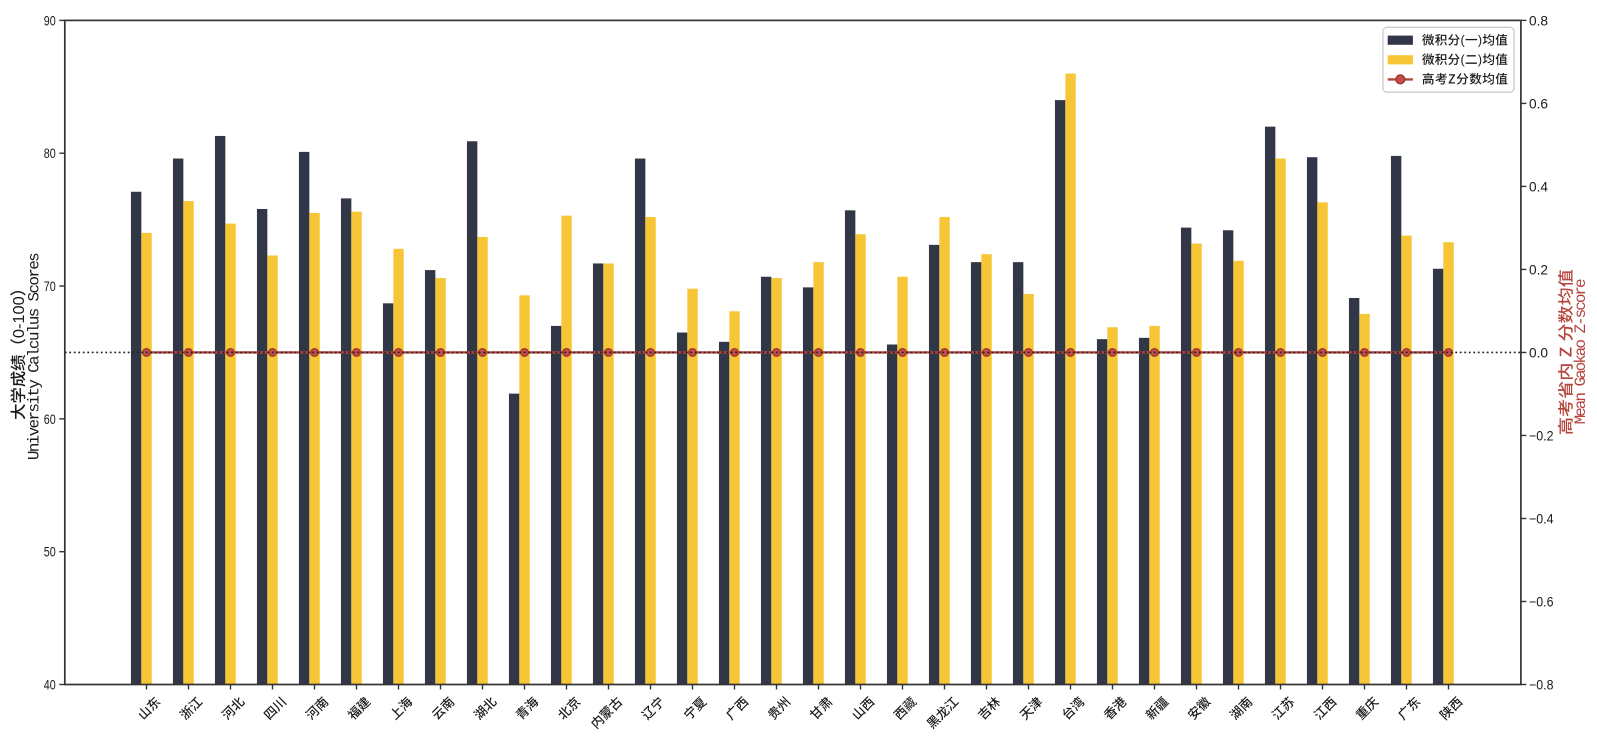 This screenshot has width=1597, height=745. I want to click on svg-text: 大学成绩（0-100）, so click(17, 350).